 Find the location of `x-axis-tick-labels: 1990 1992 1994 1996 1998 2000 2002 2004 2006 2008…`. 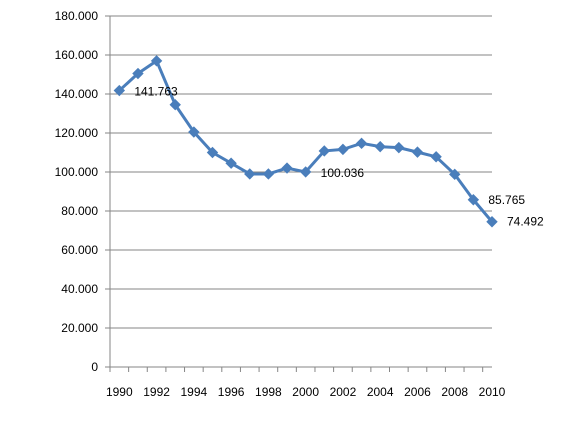

x-axis-tick-labels: 1990 1992 1994 1996 1998 2000 2002 2004 2006 2008… is located at coordinates (306, 392).